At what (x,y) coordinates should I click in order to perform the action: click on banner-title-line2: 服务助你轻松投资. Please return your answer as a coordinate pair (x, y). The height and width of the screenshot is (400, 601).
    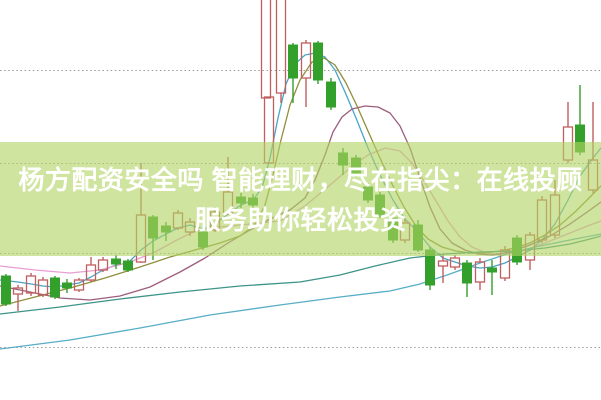
    Looking at the image, I should click on (300, 220).